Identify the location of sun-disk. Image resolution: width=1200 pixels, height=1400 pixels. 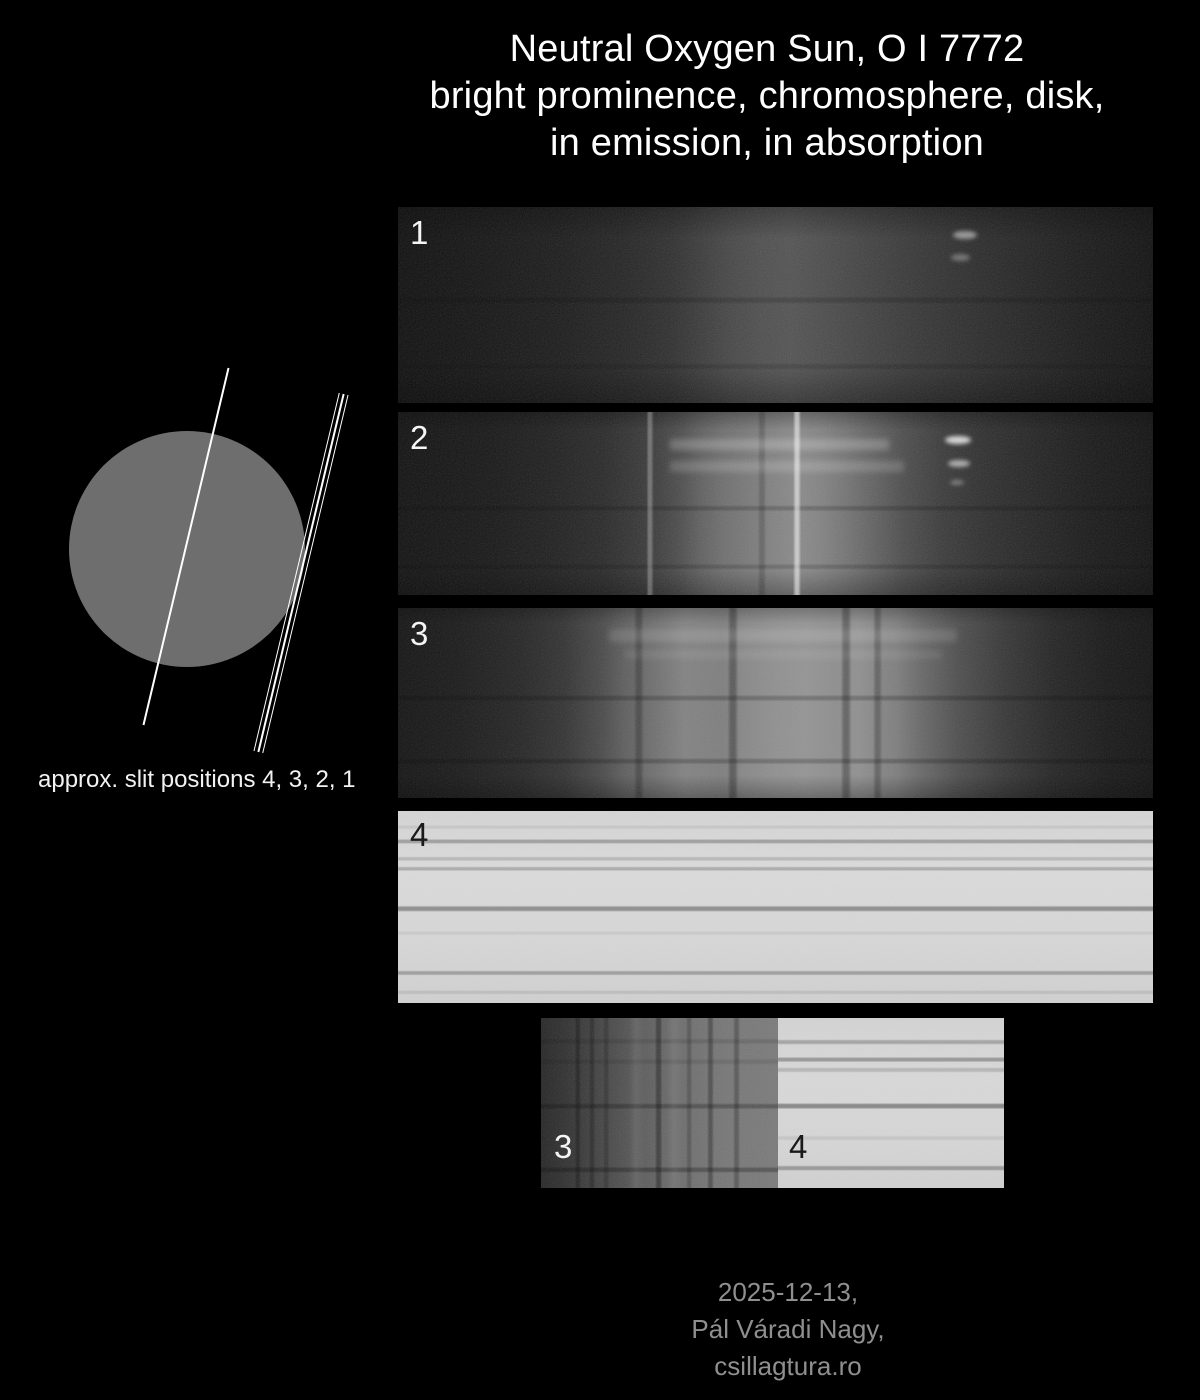
(187, 549).